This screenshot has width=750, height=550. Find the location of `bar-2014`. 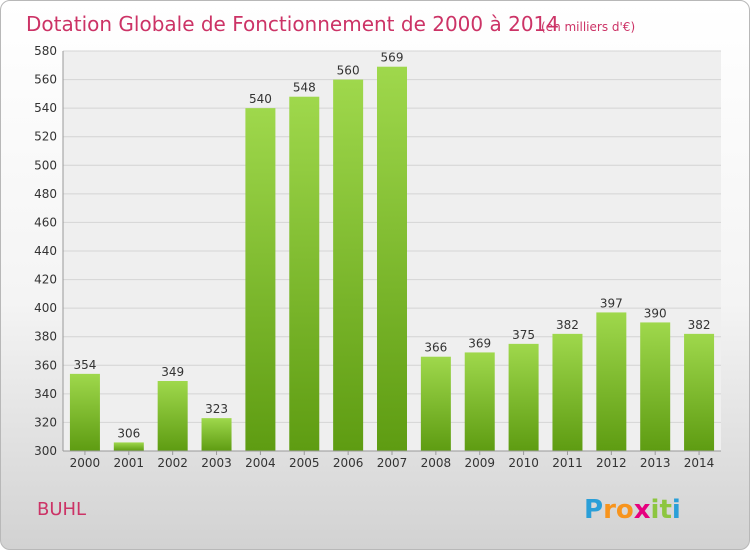

bar-2014 is located at coordinates (699, 392).